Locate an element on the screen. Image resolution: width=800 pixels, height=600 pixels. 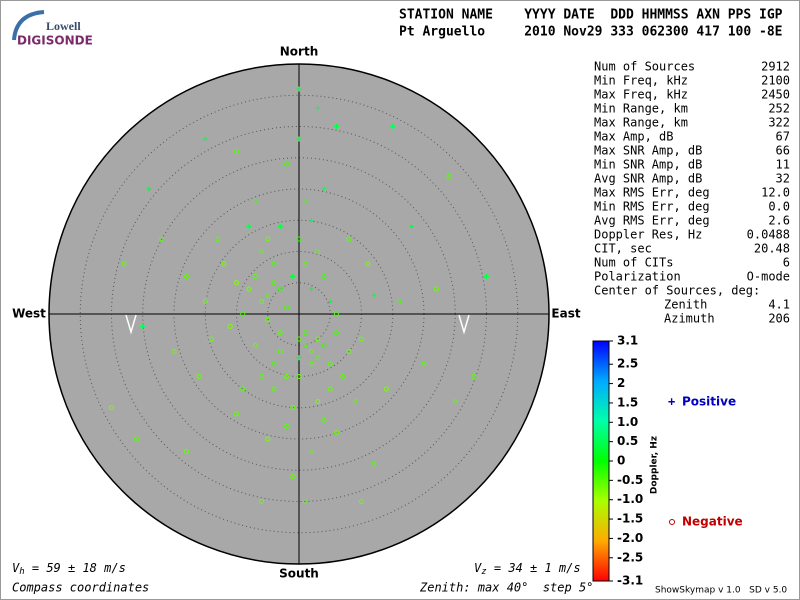
stat-label: Num of CITs is located at coordinates (633, 263).